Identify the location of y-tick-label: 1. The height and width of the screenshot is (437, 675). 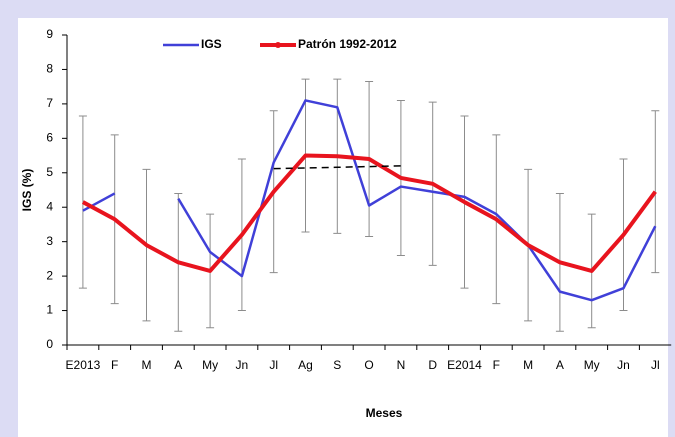
(49, 310).